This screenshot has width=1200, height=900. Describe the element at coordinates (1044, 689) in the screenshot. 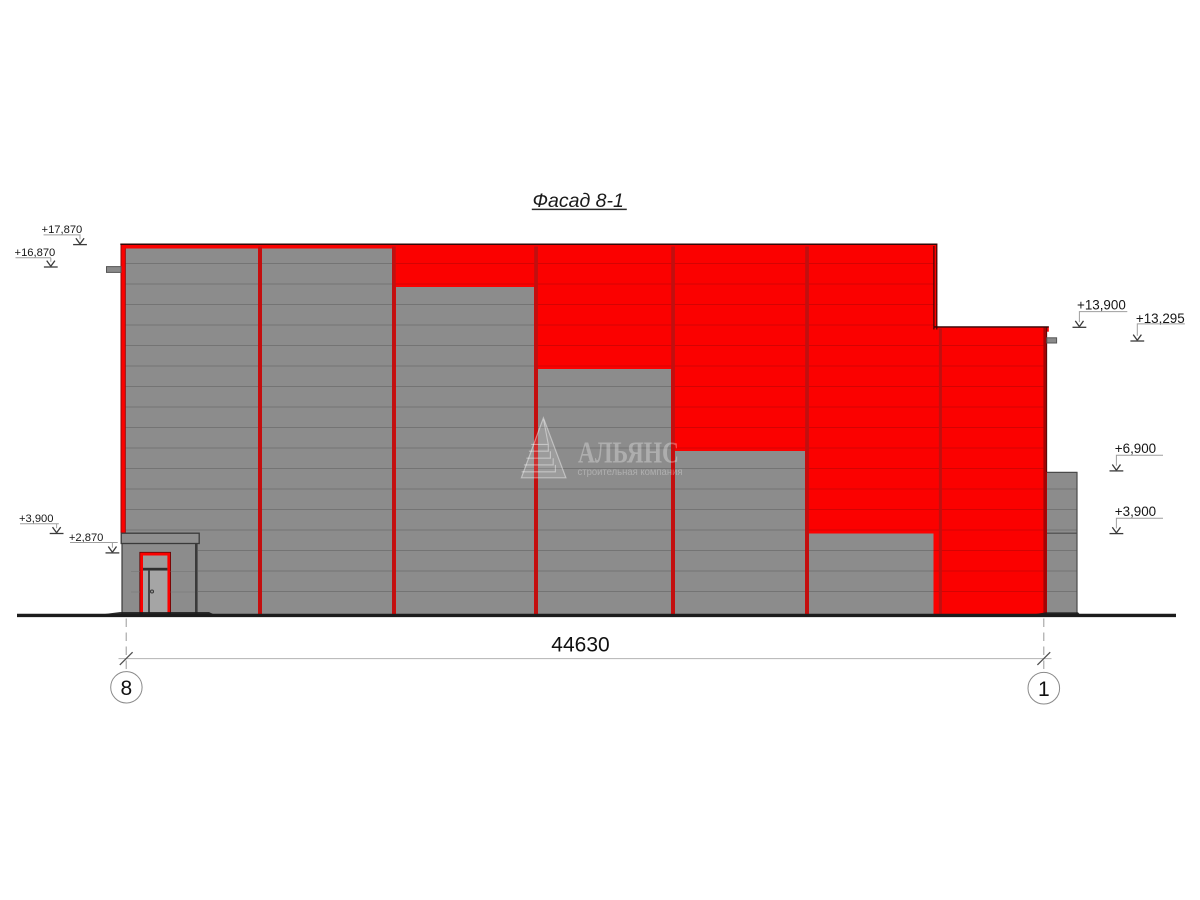

I see `svg-text: 1` at that location.